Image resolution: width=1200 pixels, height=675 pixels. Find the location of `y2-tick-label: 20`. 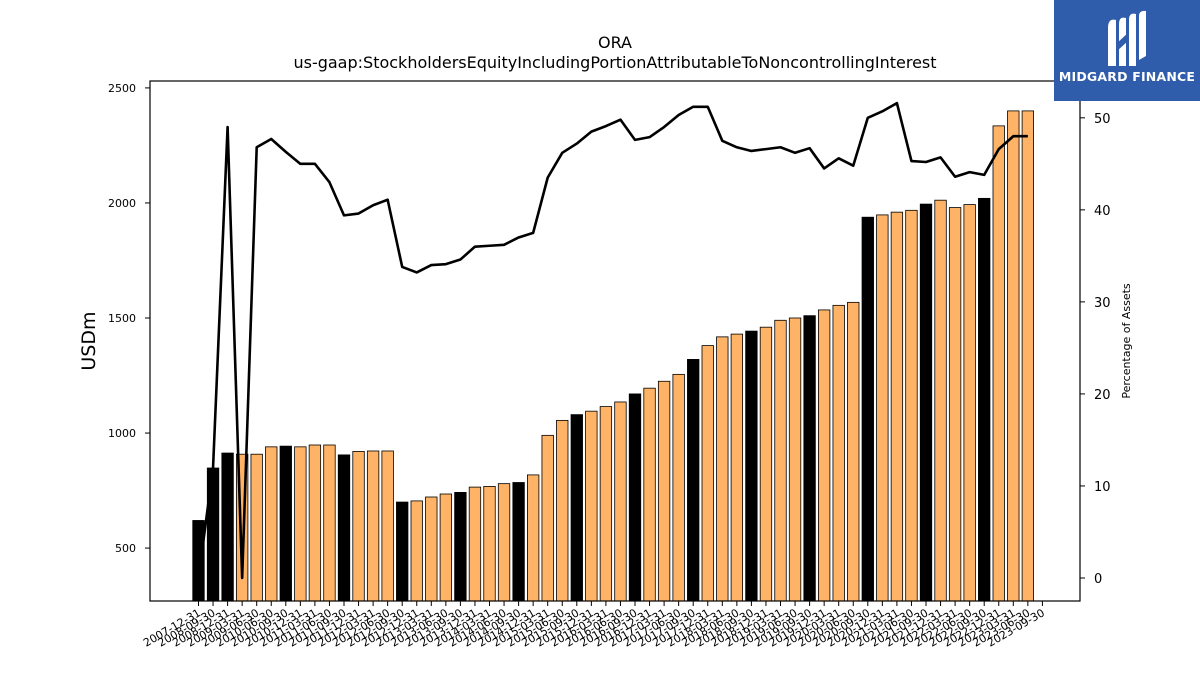

y2-tick-label: 20 is located at coordinates (1102, 395).